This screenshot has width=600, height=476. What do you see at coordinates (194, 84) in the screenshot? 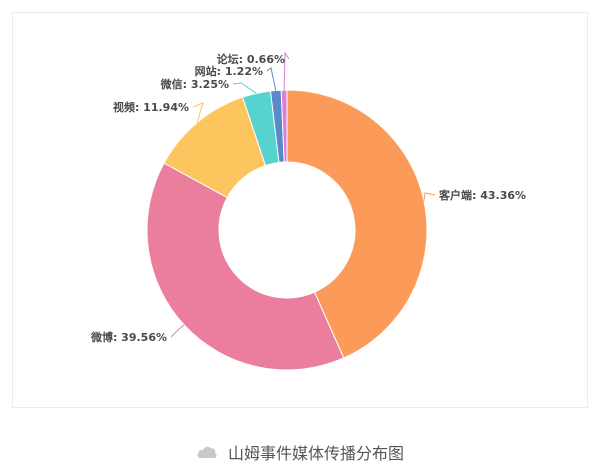
I see `slice-label-3: 微信: 3.25%` at bounding box center [194, 84].